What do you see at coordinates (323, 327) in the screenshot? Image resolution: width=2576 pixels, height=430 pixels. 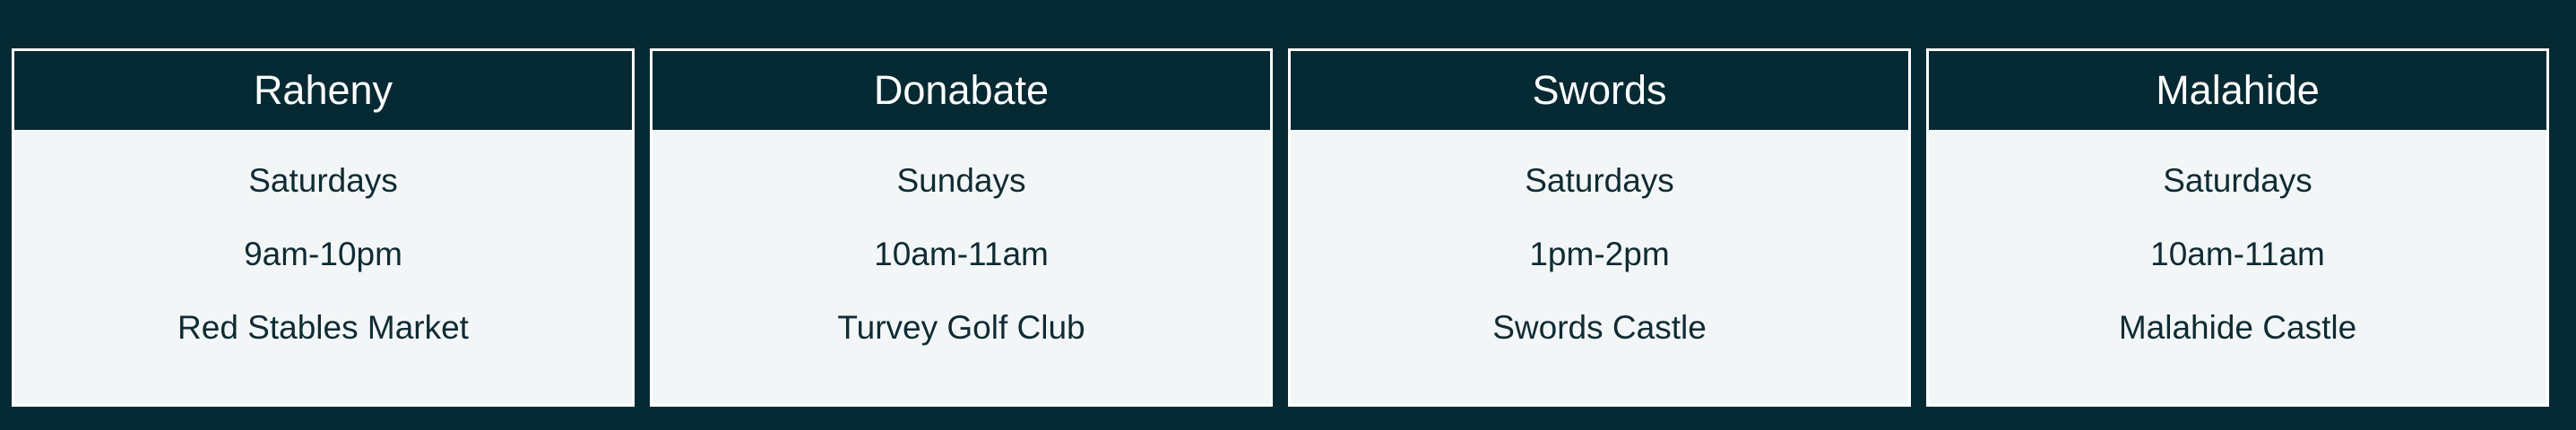 I see `market-venue: Red Stables Market` at bounding box center [323, 327].